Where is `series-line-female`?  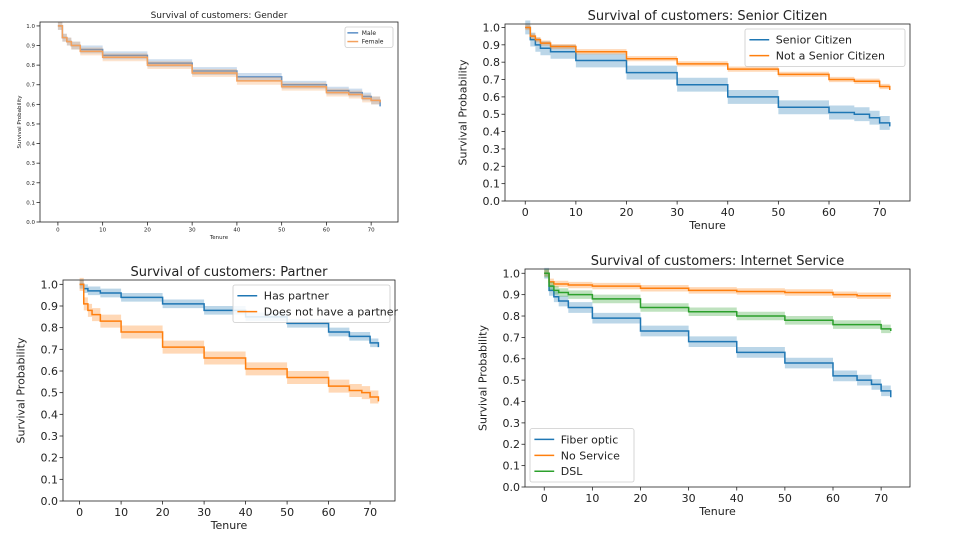 series-line-female is located at coordinates (219, 64).